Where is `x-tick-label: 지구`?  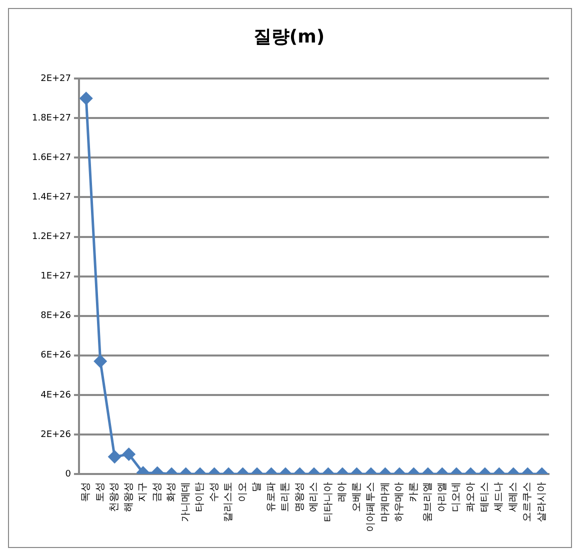 x-tick-label: 지구 is located at coordinates (143, 492).